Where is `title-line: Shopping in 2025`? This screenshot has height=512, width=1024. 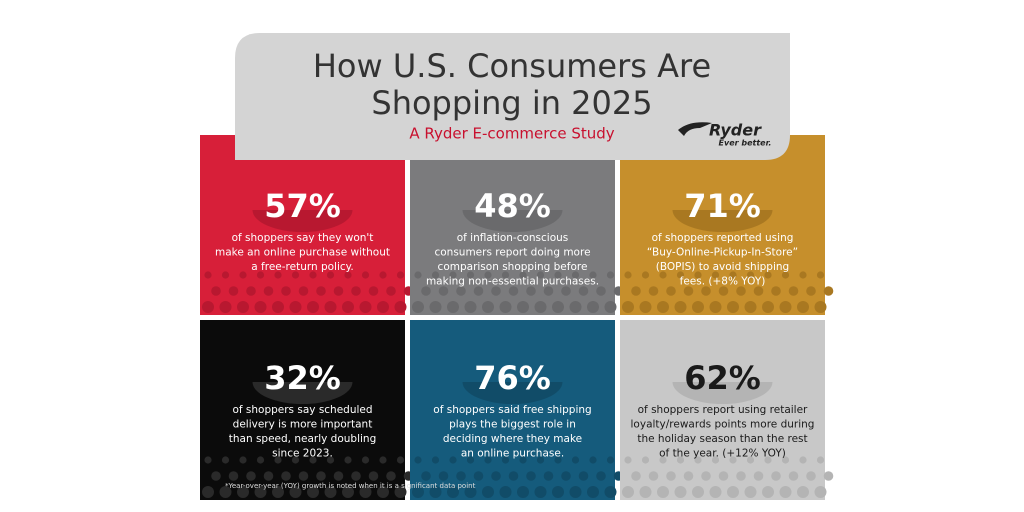 title-line: Shopping in 2025 is located at coordinates (511, 103).